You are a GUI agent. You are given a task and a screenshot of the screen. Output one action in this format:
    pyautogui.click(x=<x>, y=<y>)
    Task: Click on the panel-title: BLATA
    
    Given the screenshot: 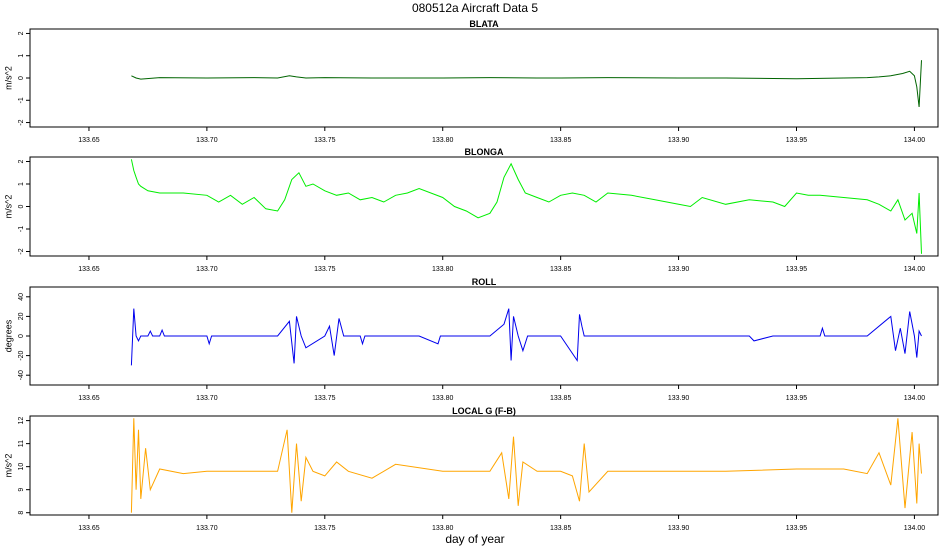 What is the action you would take?
    pyautogui.click(x=484, y=24)
    